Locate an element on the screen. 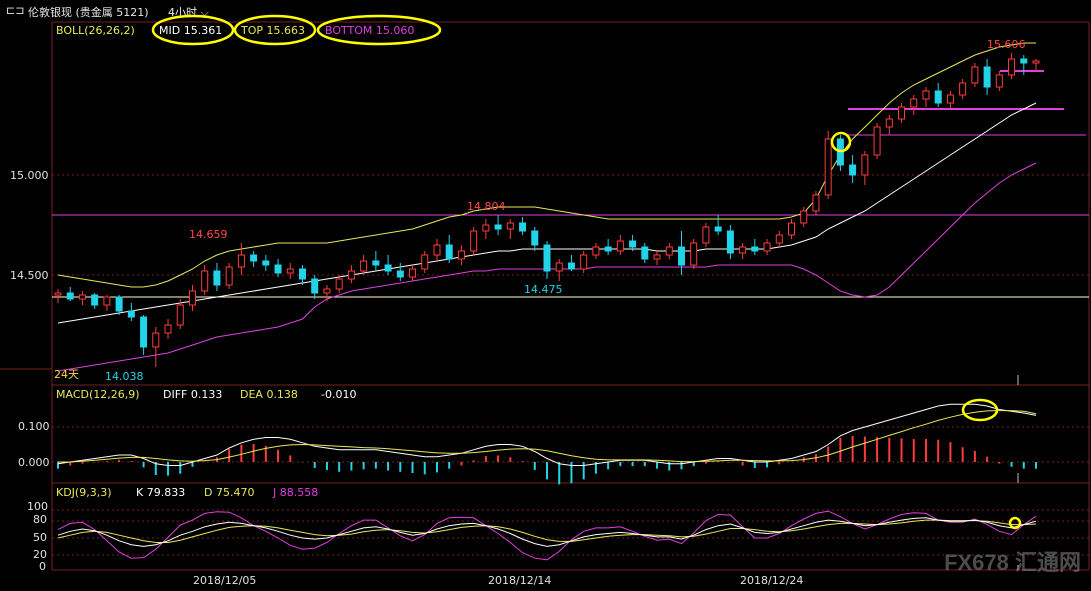 This screenshot has width=1091, height=591. switch-icon: ⊏⊐ is located at coordinates (15, 10).